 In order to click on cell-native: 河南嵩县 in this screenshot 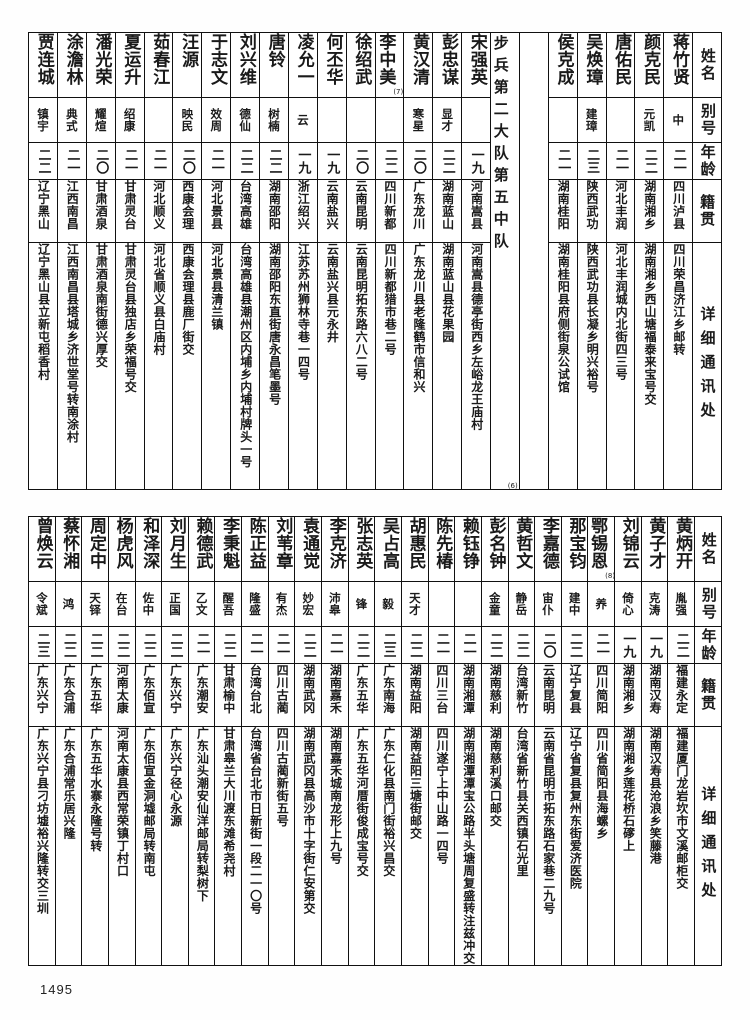, I will do `click(476, 211)`.